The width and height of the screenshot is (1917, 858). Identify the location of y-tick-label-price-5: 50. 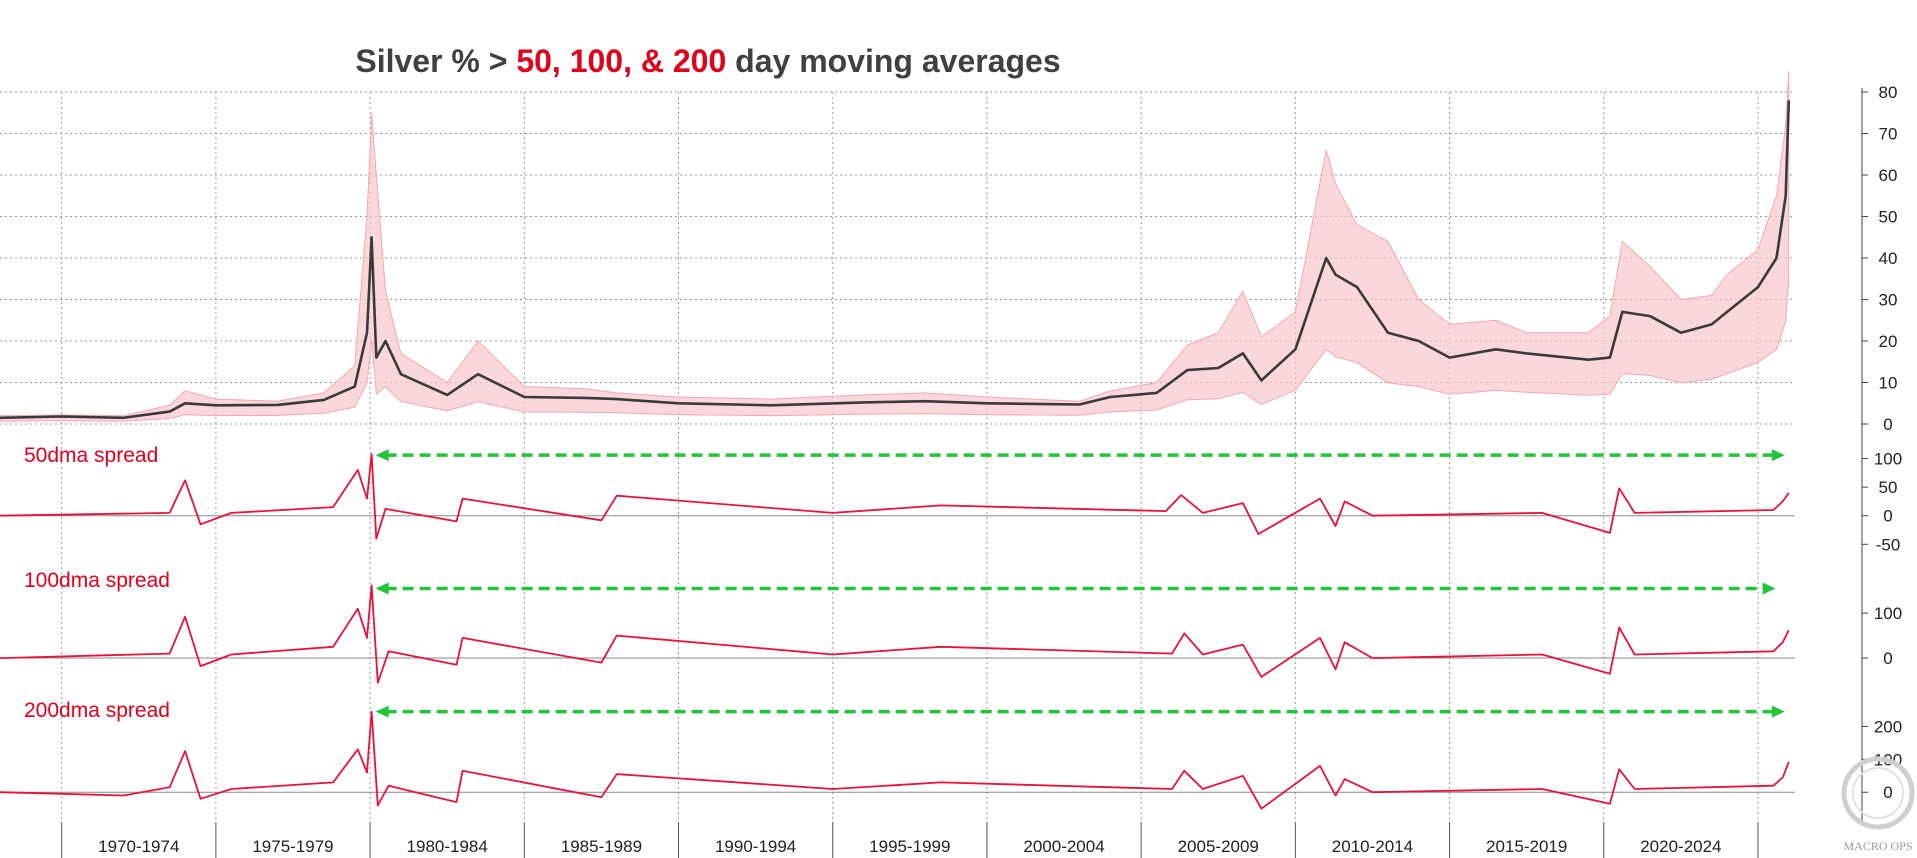
(1888, 217).